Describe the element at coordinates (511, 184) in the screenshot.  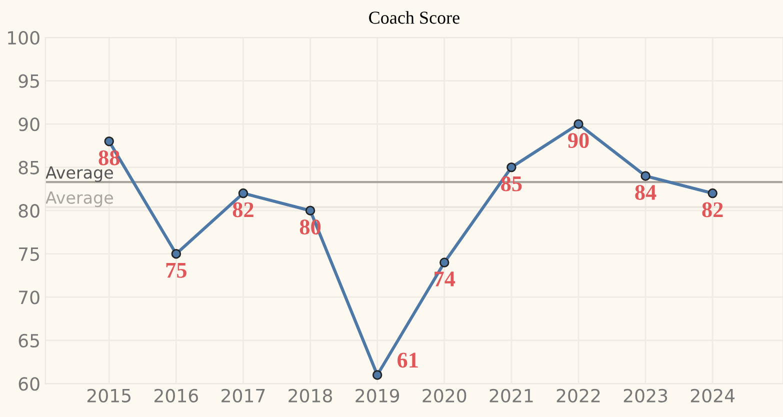
I see `data-label: 85` at that location.